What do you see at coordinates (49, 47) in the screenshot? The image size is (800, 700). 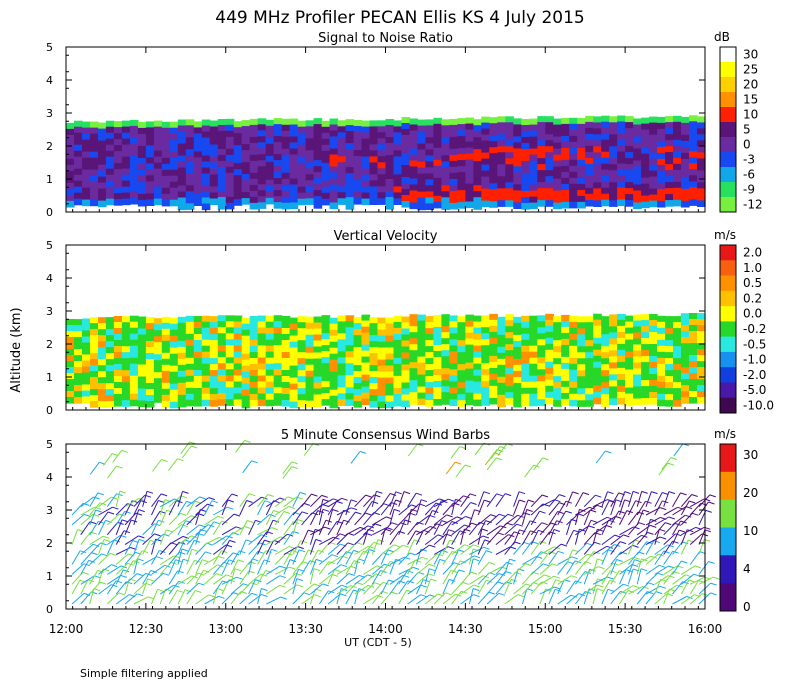 I see `y-tick-label: 5` at bounding box center [49, 47].